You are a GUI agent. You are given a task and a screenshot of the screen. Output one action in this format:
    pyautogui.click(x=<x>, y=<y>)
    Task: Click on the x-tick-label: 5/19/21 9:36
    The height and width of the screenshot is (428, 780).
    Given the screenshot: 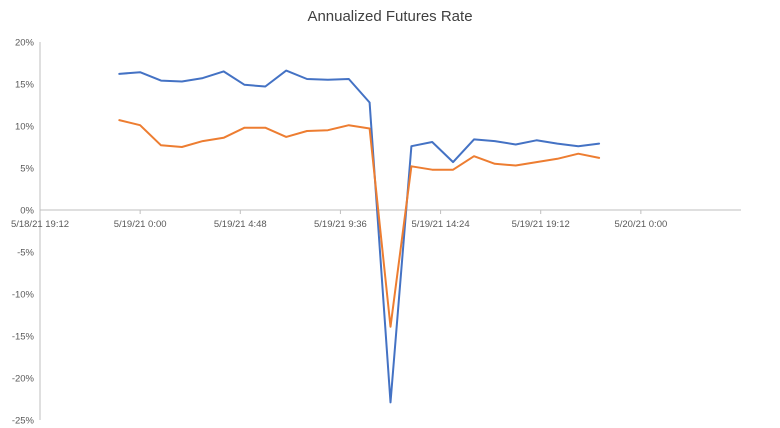 What is the action you would take?
    pyautogui.click(x=340, y=224)
    